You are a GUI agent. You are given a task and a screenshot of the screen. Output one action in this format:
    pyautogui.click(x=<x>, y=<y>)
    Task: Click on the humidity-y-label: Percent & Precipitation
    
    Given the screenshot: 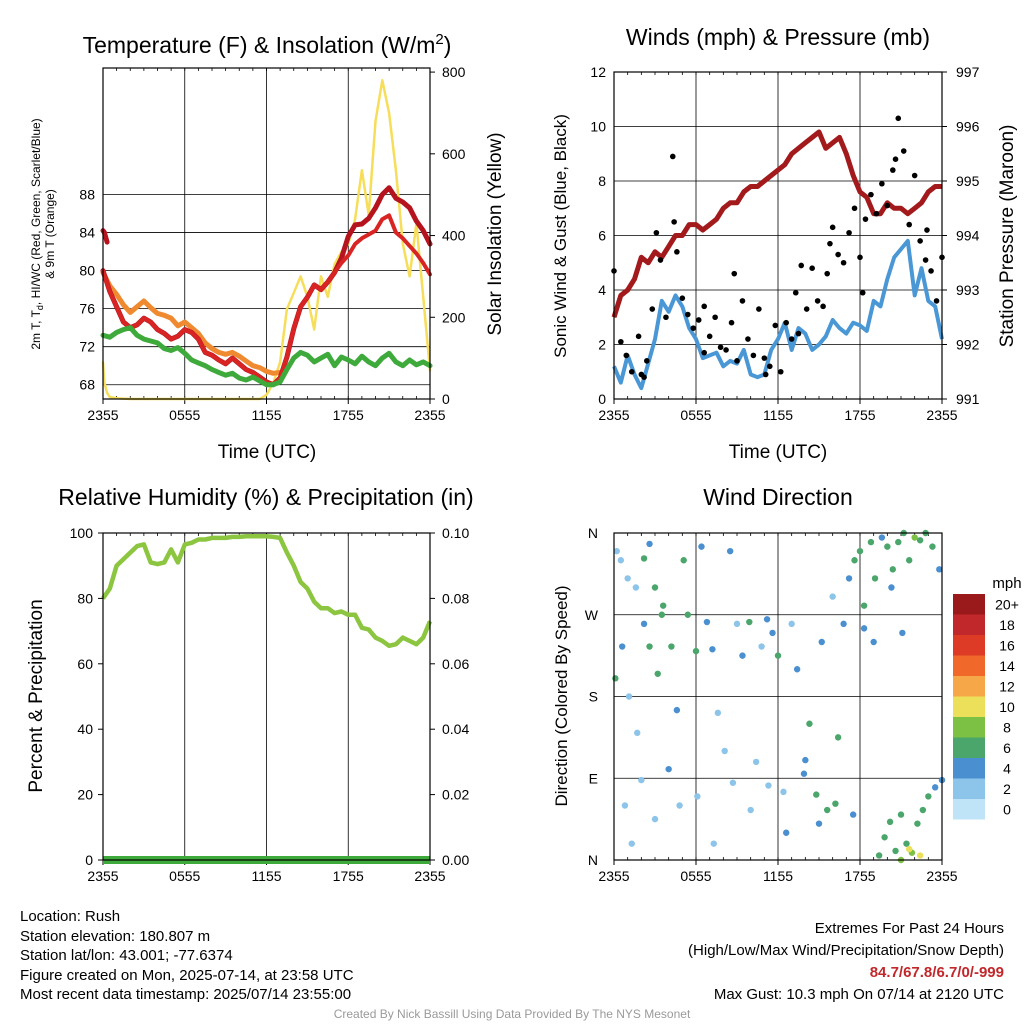 What is the action you would take?
    pyautogui.click(x=36, y=695)
    